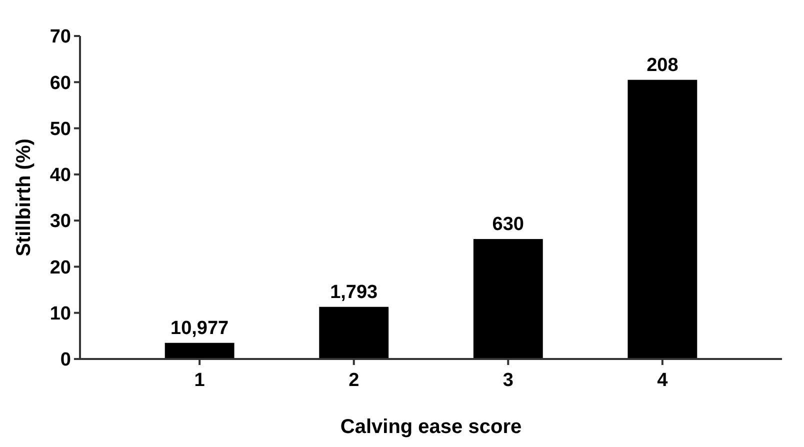 The width and height of the screenshot is (804, 447). Describe the element at coordinates (662, 65) in the screenshot. I see `annotation: 208` at that location.